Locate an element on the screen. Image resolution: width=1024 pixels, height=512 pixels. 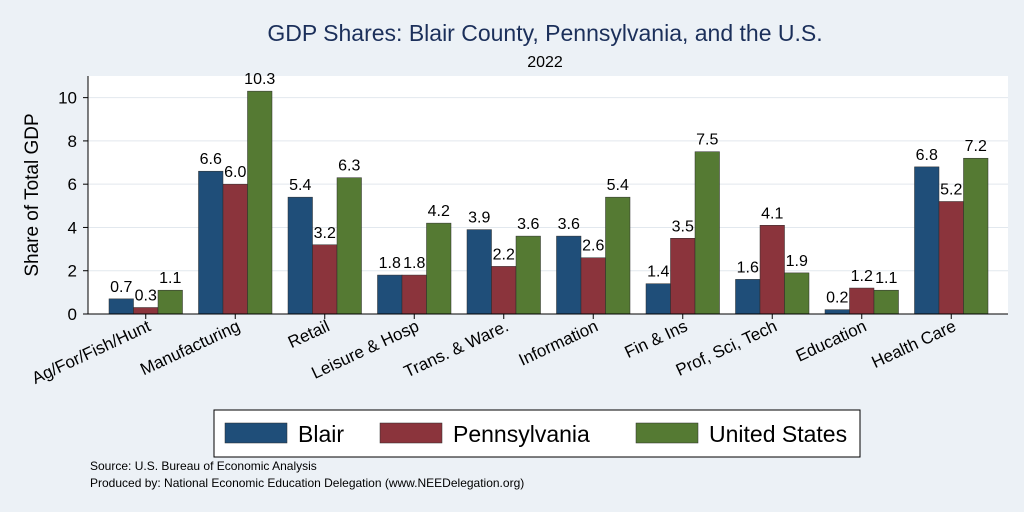
y-tick-label: 8 is located at coordinates (72, 141).